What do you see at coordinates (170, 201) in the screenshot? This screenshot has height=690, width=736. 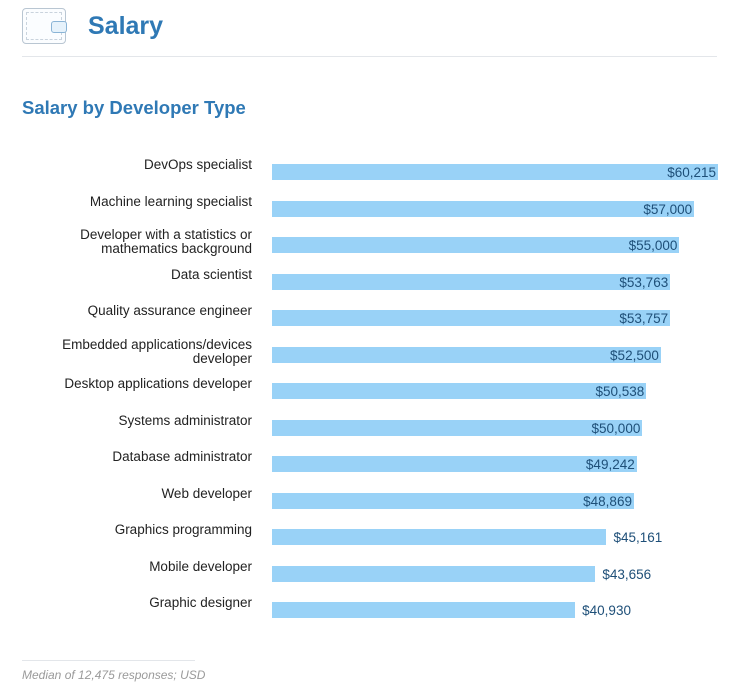 I see `category-label: Machine learning specialist` at bounding box center [170, 201].